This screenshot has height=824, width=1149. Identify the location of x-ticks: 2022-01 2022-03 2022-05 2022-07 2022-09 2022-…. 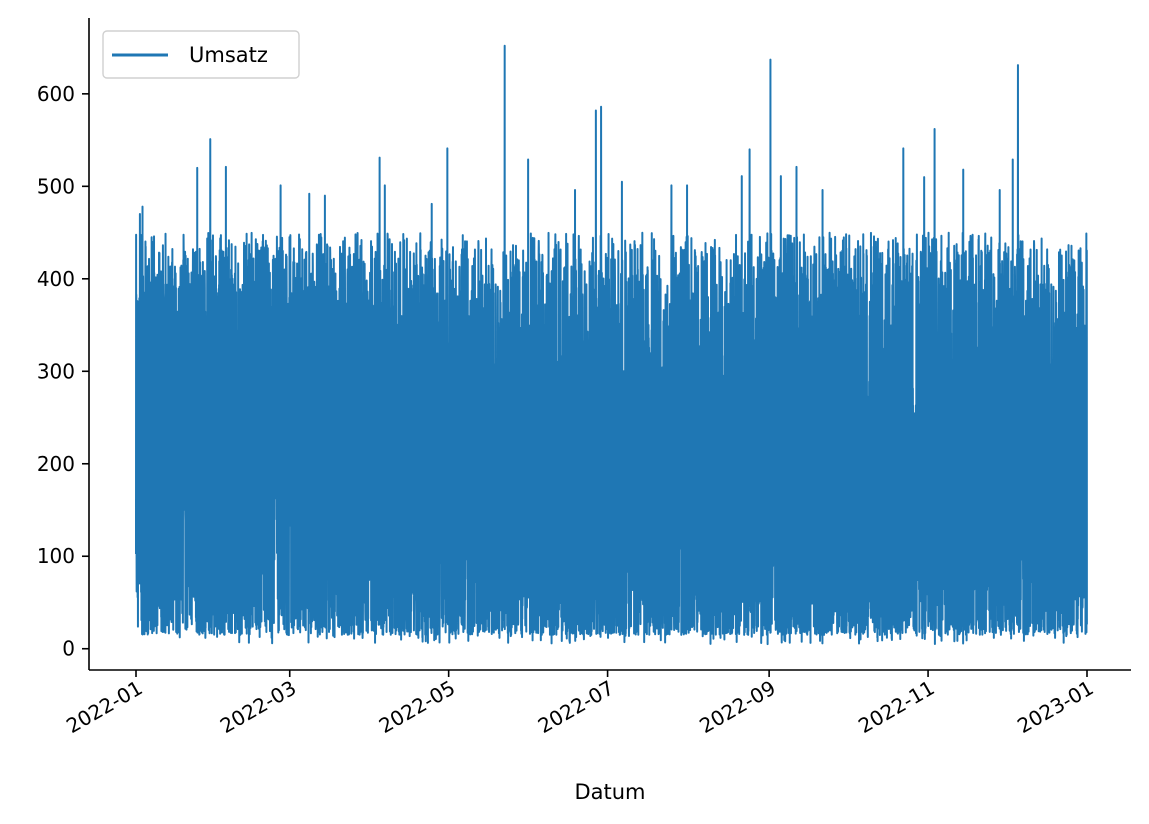
(580, 704).